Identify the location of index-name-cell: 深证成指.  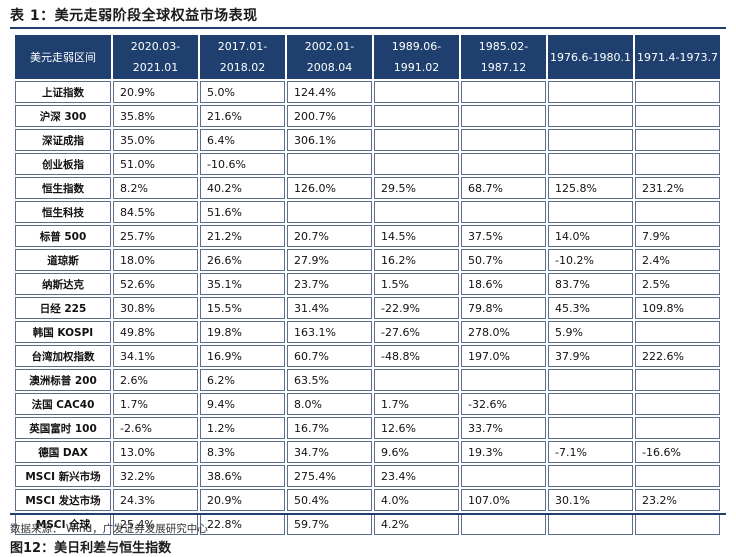
(63, 140).